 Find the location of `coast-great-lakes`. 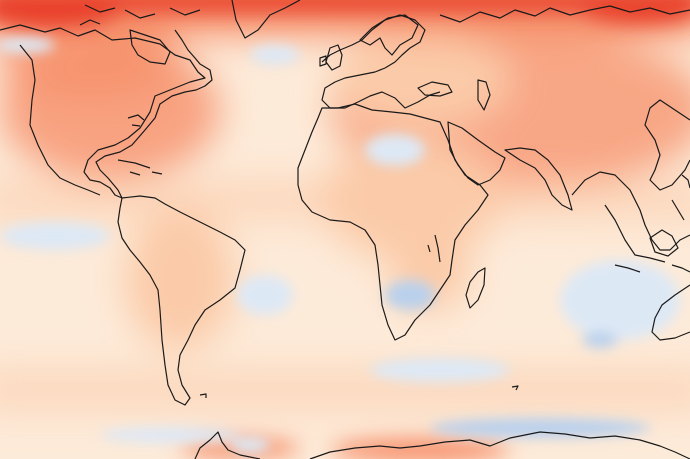

coast-great-lakes is located at coordinates (136, 120).